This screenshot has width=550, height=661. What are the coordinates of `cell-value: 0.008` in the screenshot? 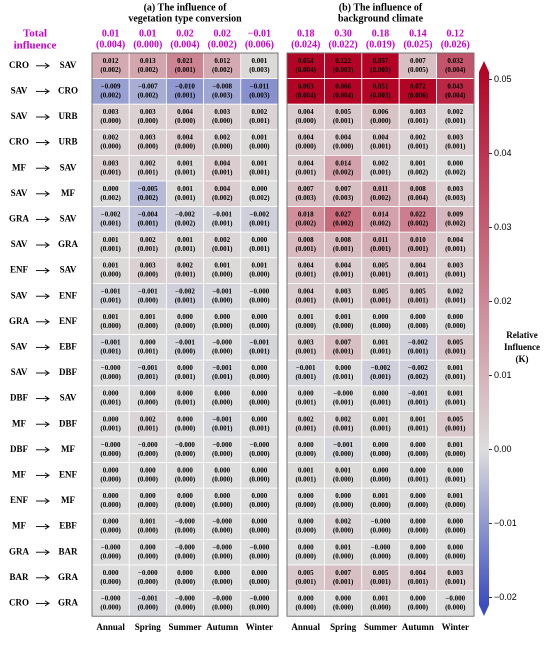 It's located at (306, 240).